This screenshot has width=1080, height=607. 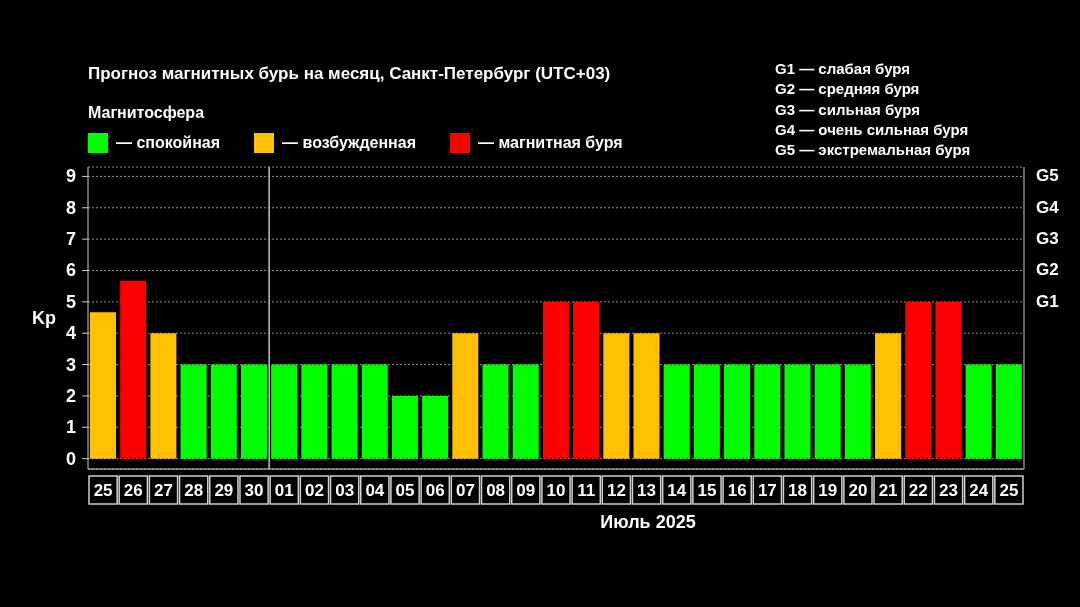 I want to click on y-tick-label: 8, so click(x=70, y=207).